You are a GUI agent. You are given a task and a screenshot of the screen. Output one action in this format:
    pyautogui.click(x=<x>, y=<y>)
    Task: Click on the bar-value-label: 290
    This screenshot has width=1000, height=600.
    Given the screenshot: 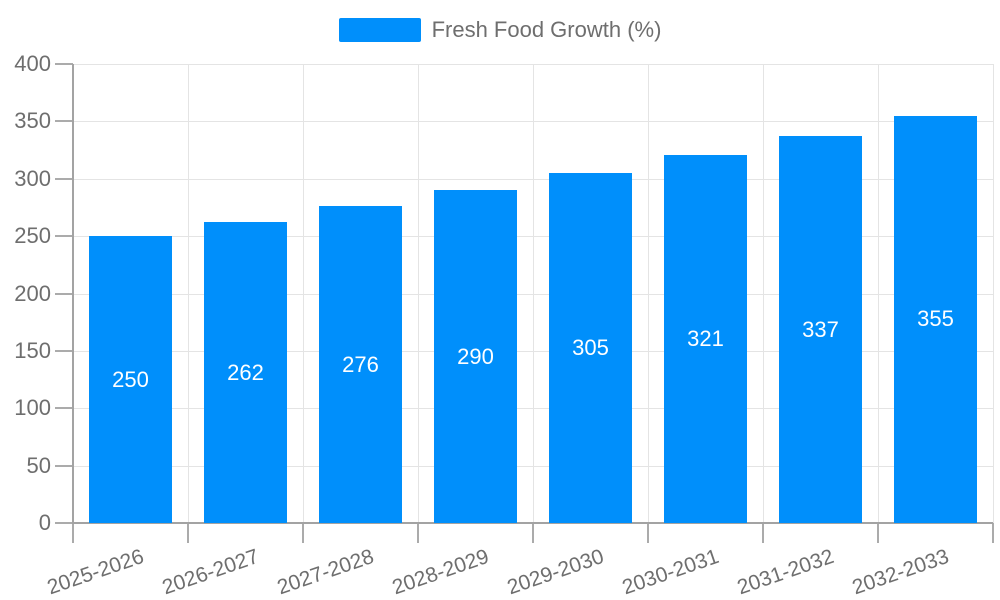 What is the action you would take?
    pyautogui.click(x=475, y=356)
    